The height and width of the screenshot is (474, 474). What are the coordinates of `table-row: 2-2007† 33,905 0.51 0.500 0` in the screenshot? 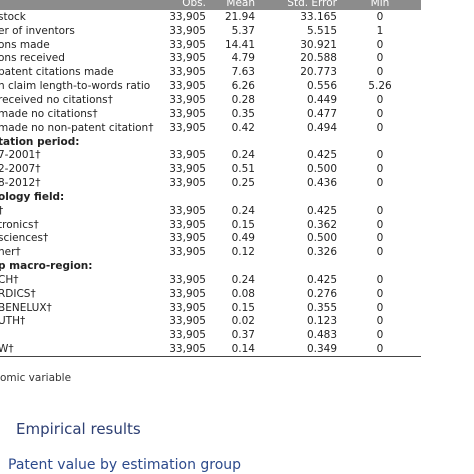 It's located at (210, 169).